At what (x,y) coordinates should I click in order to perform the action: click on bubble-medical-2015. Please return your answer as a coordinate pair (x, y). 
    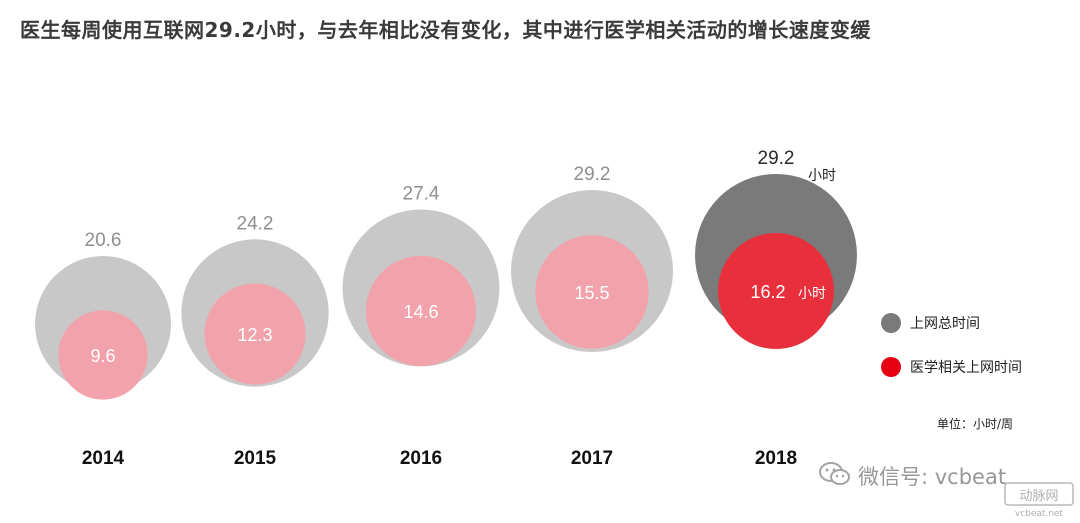
    Looking at the image, I should click on (255, 334).